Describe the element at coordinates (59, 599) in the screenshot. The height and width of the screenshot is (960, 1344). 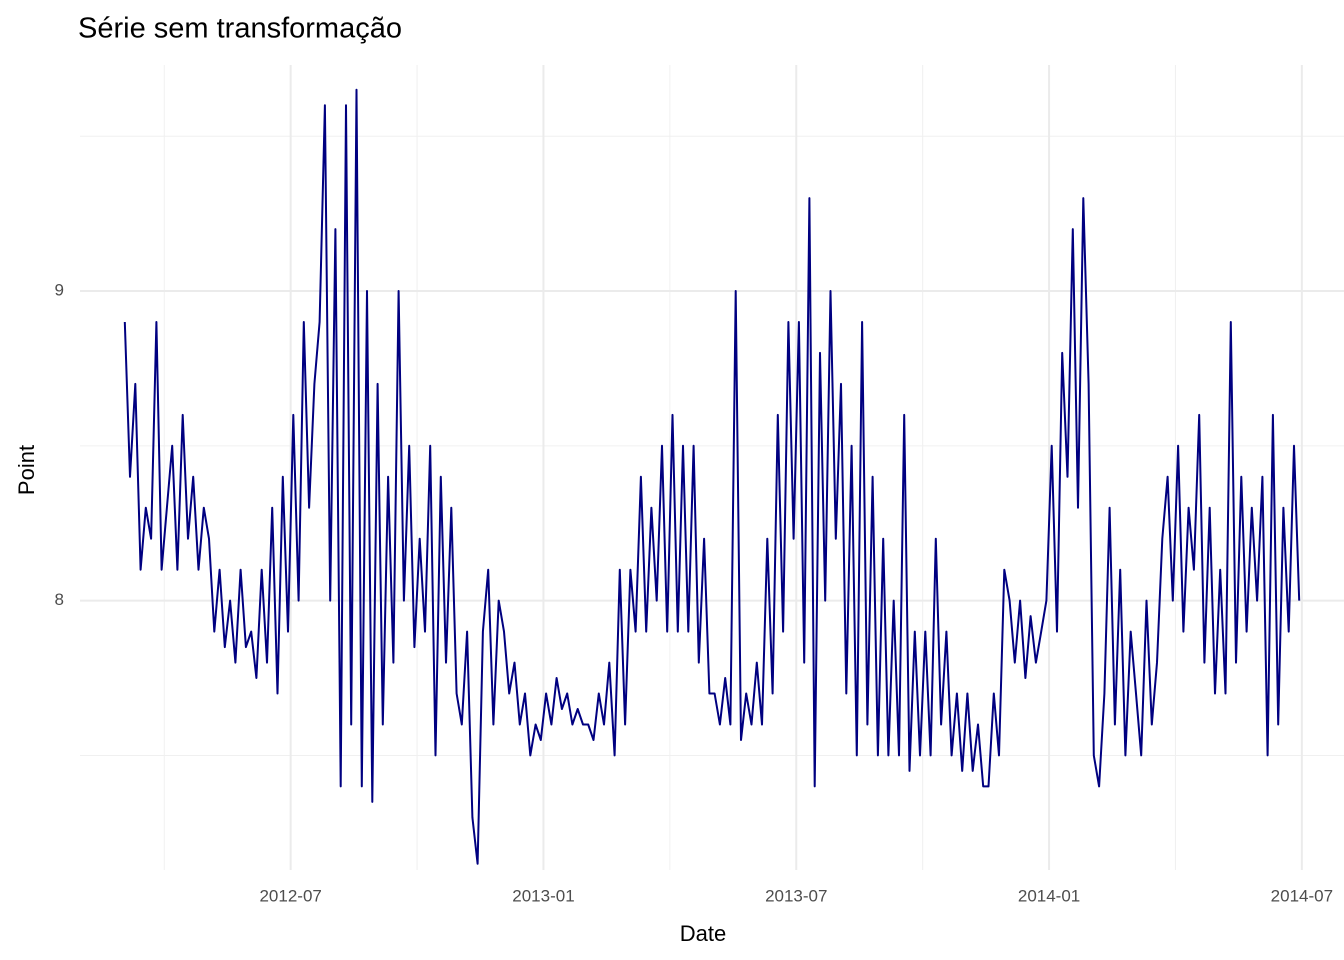
I see `y-tick-label: 8` at that location.